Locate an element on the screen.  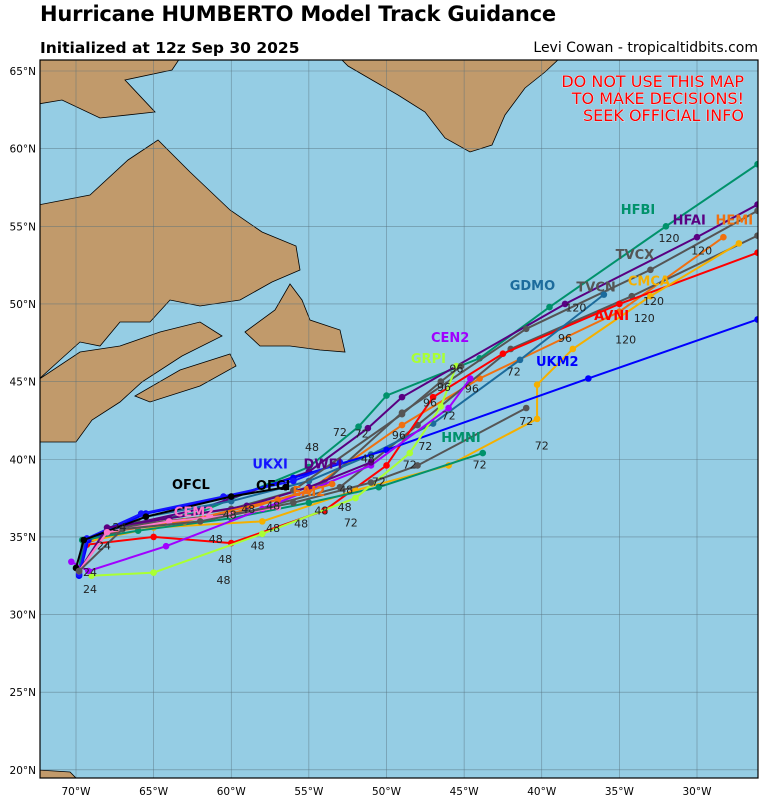
lat-tick-label: 60°N is located at coordinates (23, 150).